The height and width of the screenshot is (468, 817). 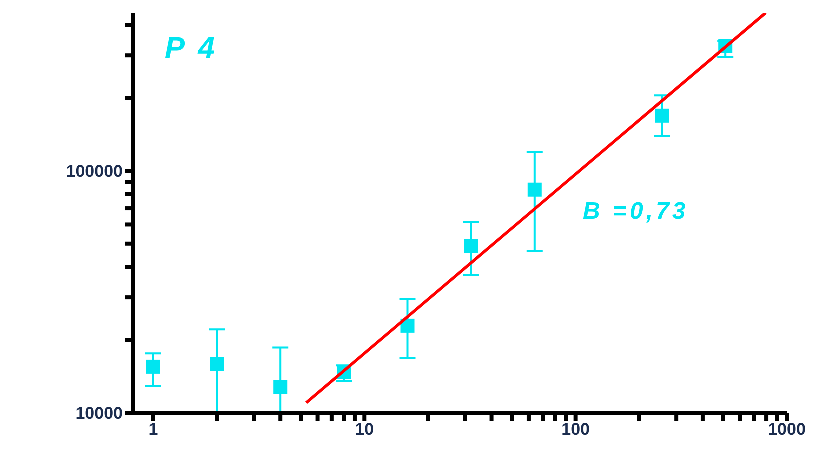 I want to click on y-tick-label: 10000, so click(x=99, y=414).